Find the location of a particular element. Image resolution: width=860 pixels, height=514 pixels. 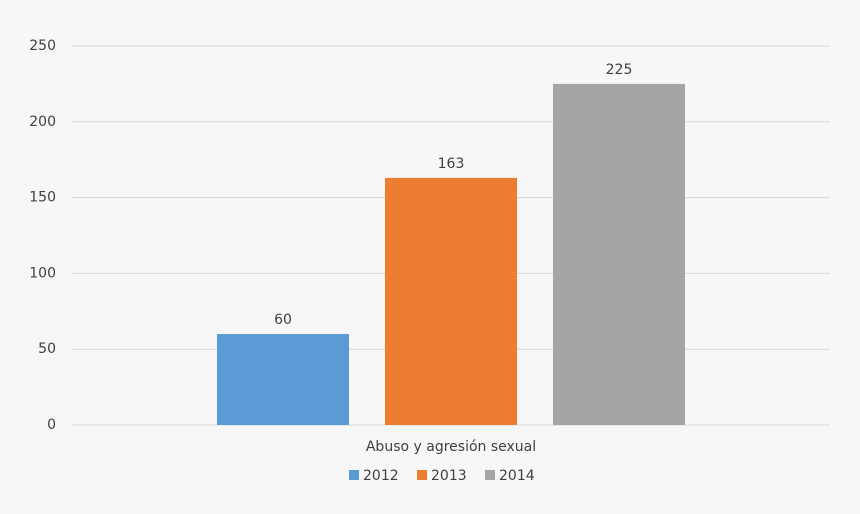

data-label: 225 is located at coordinates (619, 70).